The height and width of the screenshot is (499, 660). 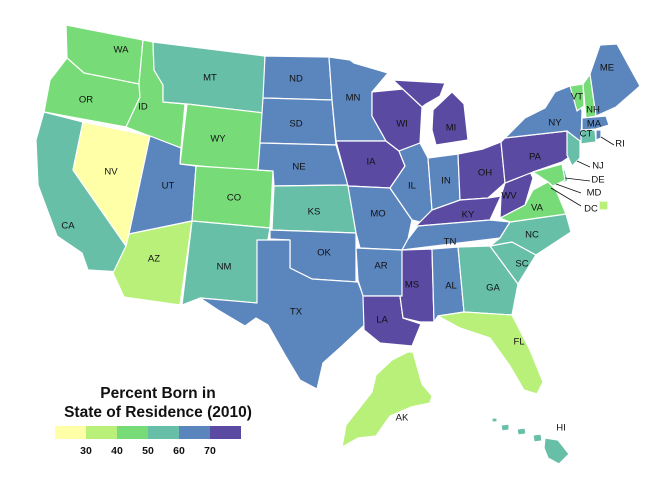 What do you see at coordinates (296, 79) in the screenshot?
I see `state-label-nd: ND` at bounding box center [296, 79].